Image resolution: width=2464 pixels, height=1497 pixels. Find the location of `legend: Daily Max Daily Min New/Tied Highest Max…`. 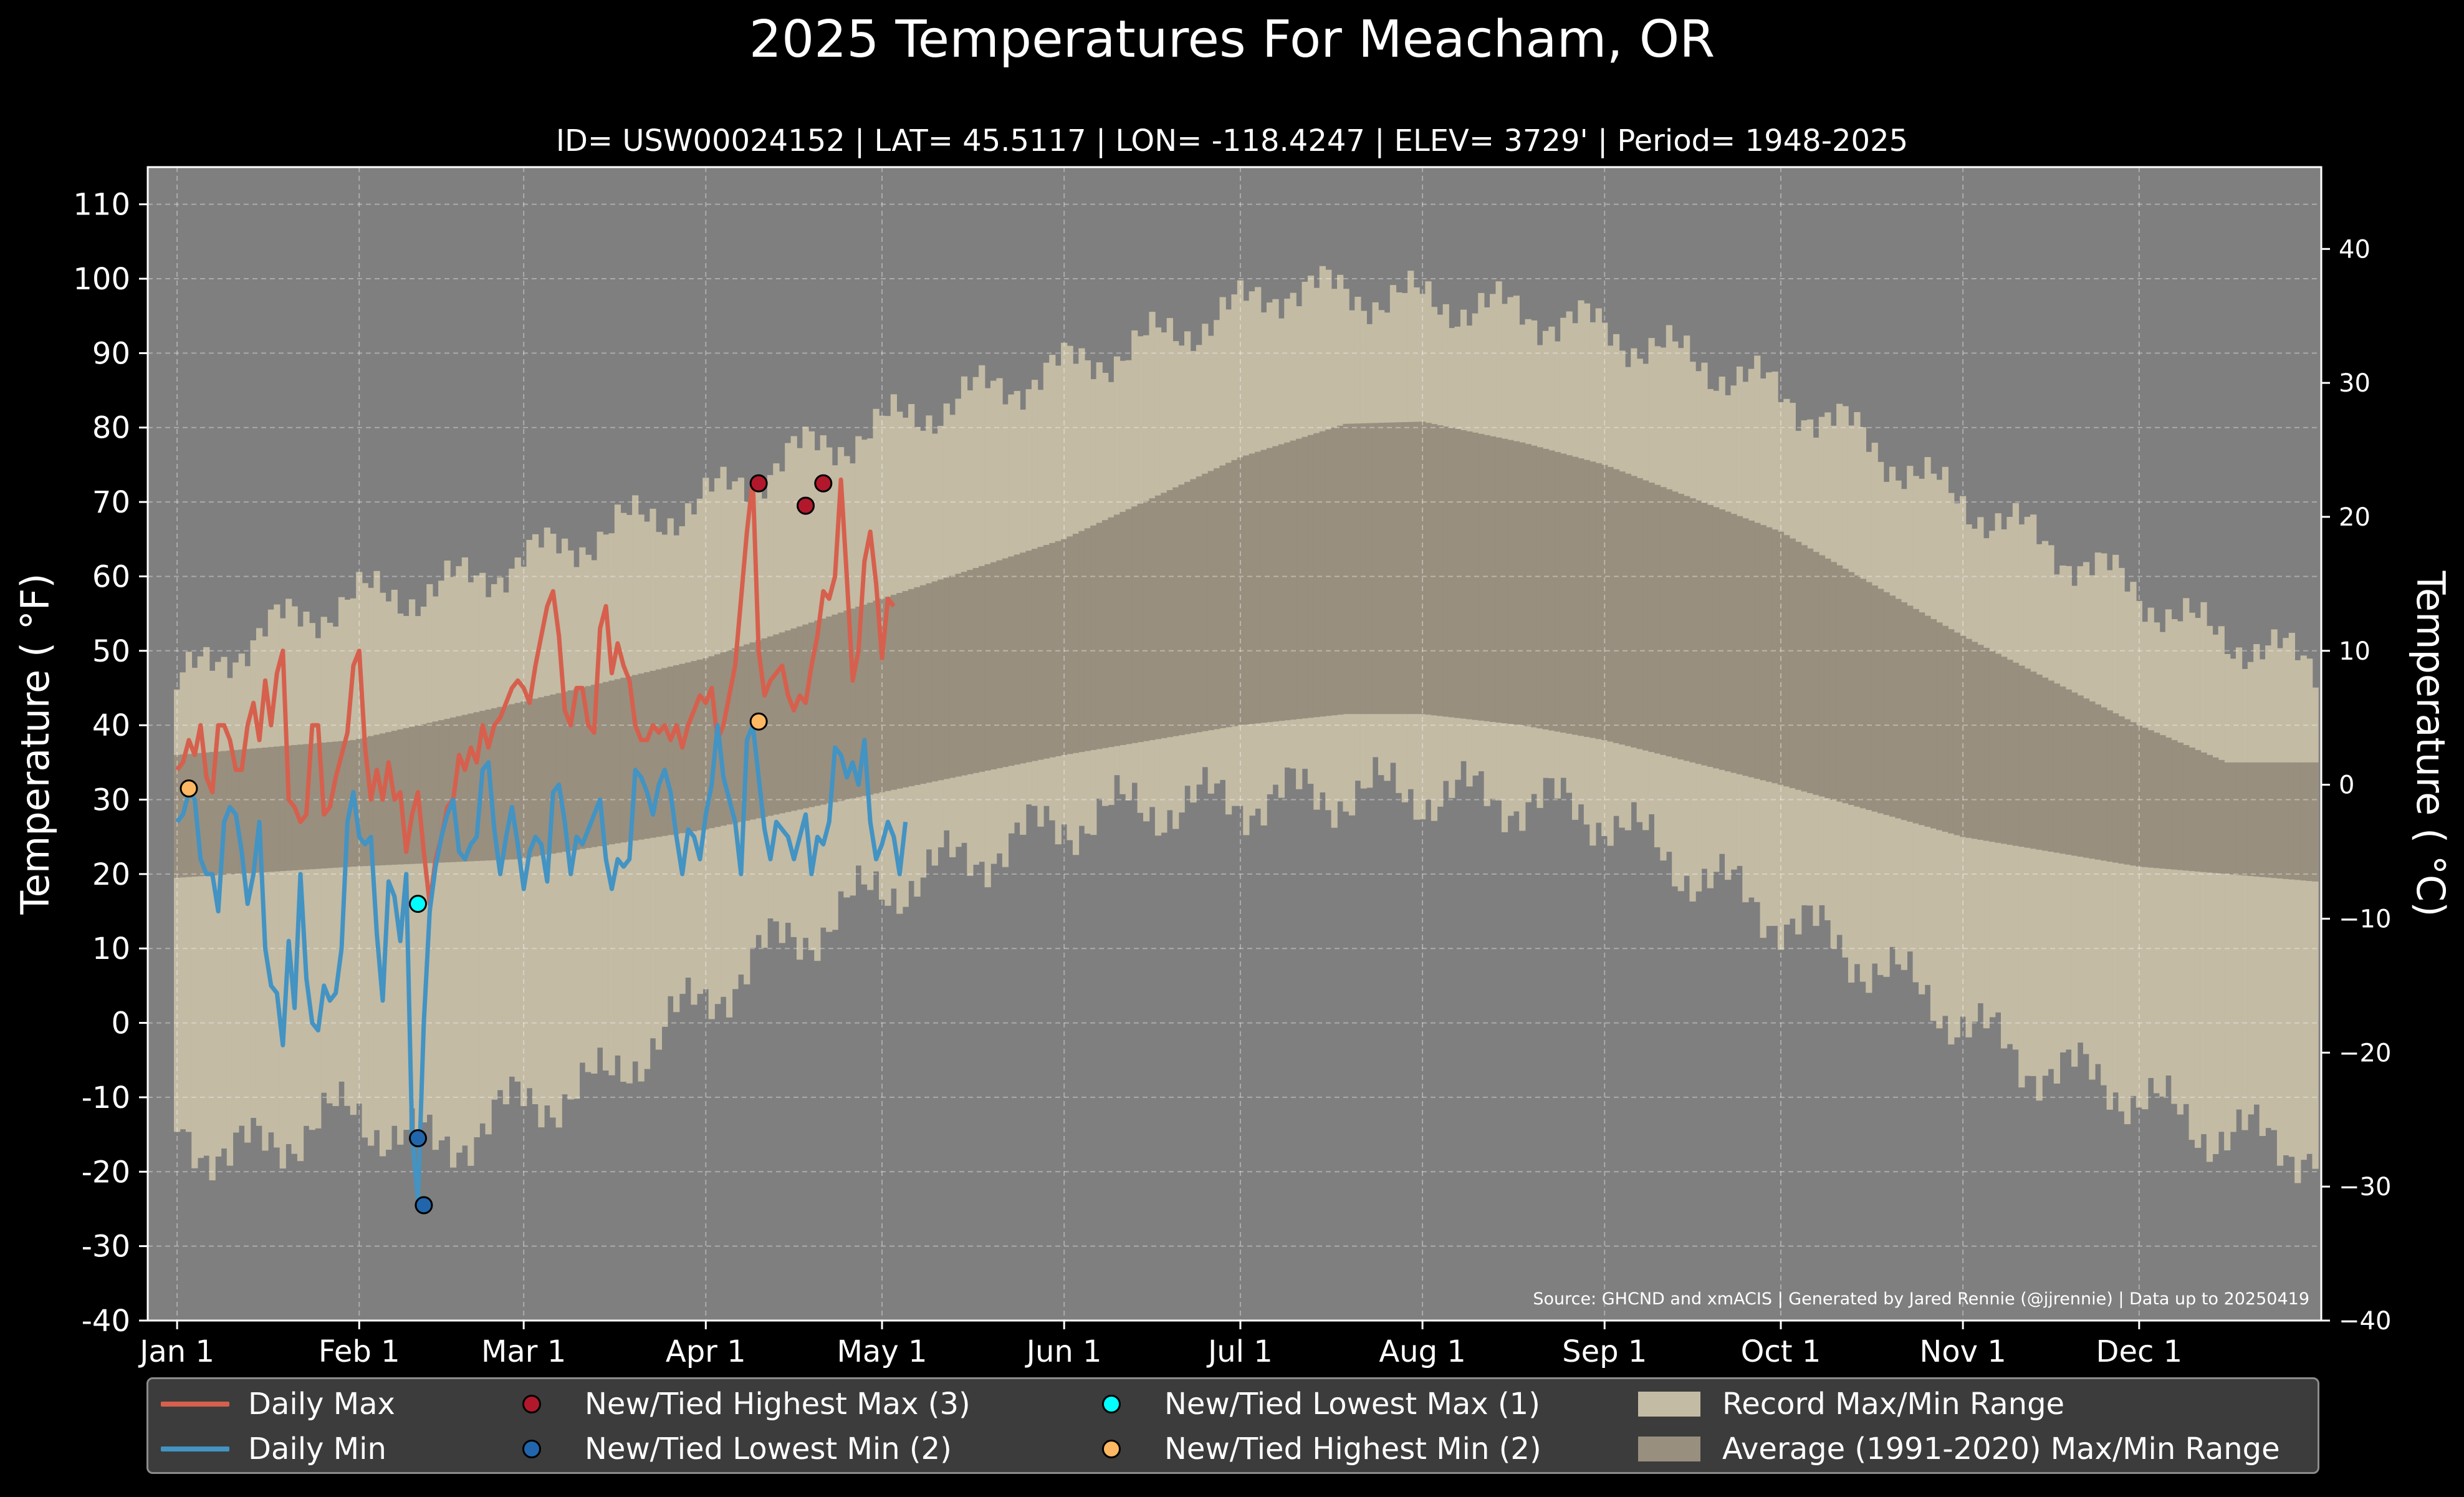

legend: Daily Max Daily Min New/Tied Highest Max… is located at coordinates (1232, 1425).